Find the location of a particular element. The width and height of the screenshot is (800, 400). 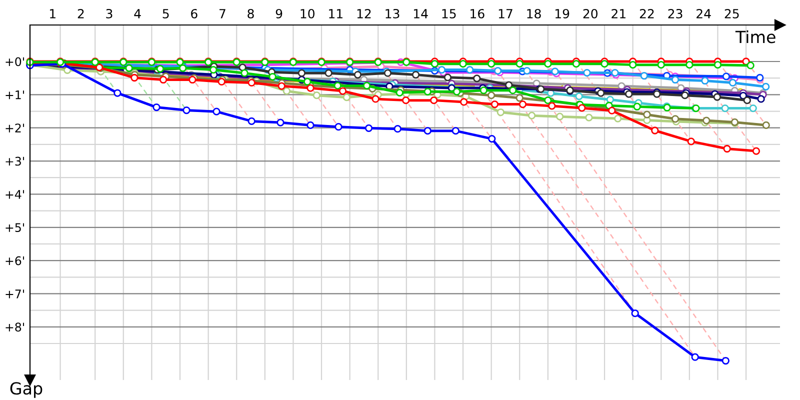

x-tick-label: 23 is located at coordinates (675, 13).